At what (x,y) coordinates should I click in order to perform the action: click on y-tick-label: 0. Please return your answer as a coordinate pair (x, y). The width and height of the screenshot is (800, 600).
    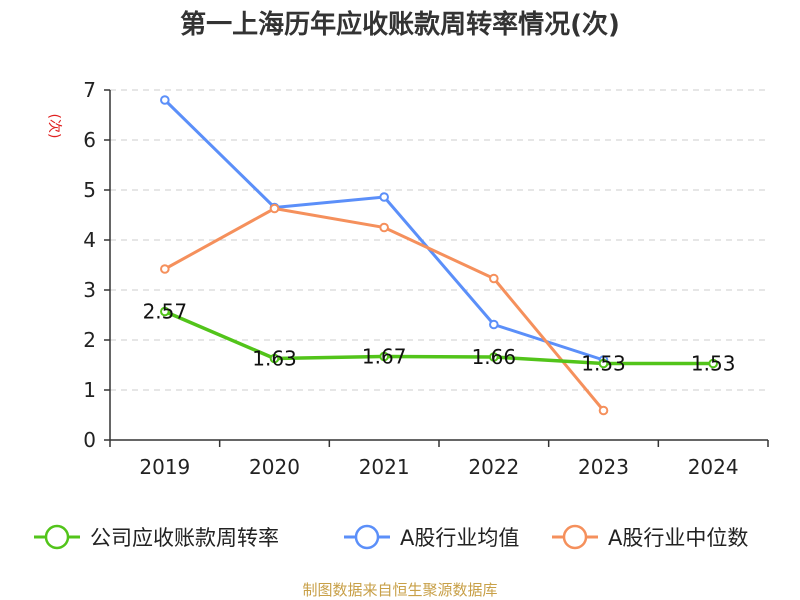
    Looking at the image, I should click on (89, 440).